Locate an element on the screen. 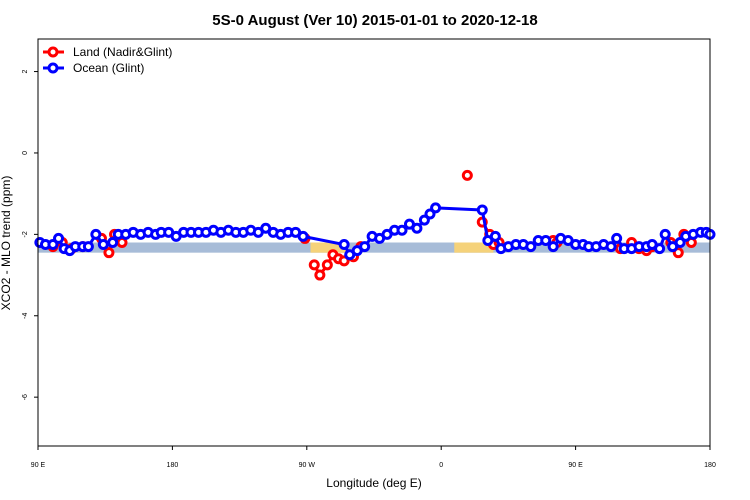 The width and height of the screenshot is (750, 500). x-tick-label-5: 180 is located at coordinates (710, 465).